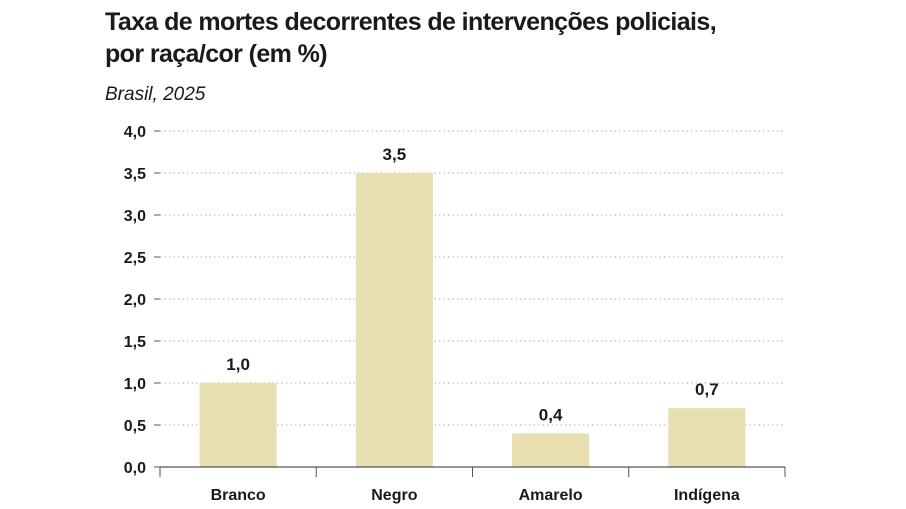 The width and height of the screenshot is (906, 509). Describe the element at coordinates (707, 495) in the screenshot. I see `x-category-label: Indígena` at that location.